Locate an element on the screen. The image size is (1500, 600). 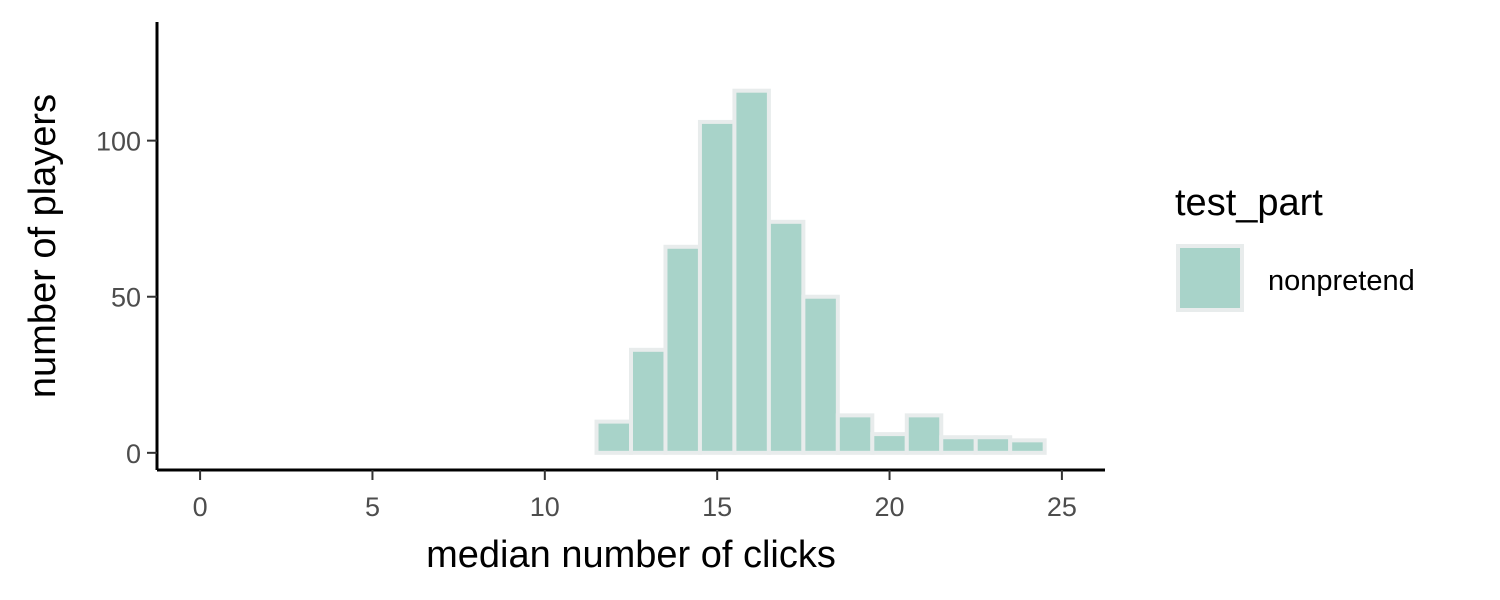
x-tick-label-25: 25 is located at coordinates (1062, 507).